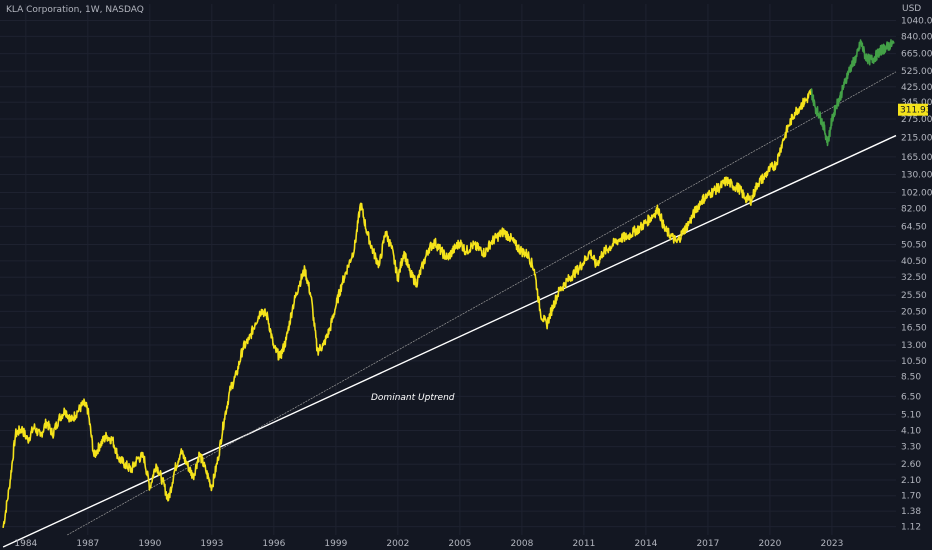  I want to click on price-tag-box, so click(913, 109).